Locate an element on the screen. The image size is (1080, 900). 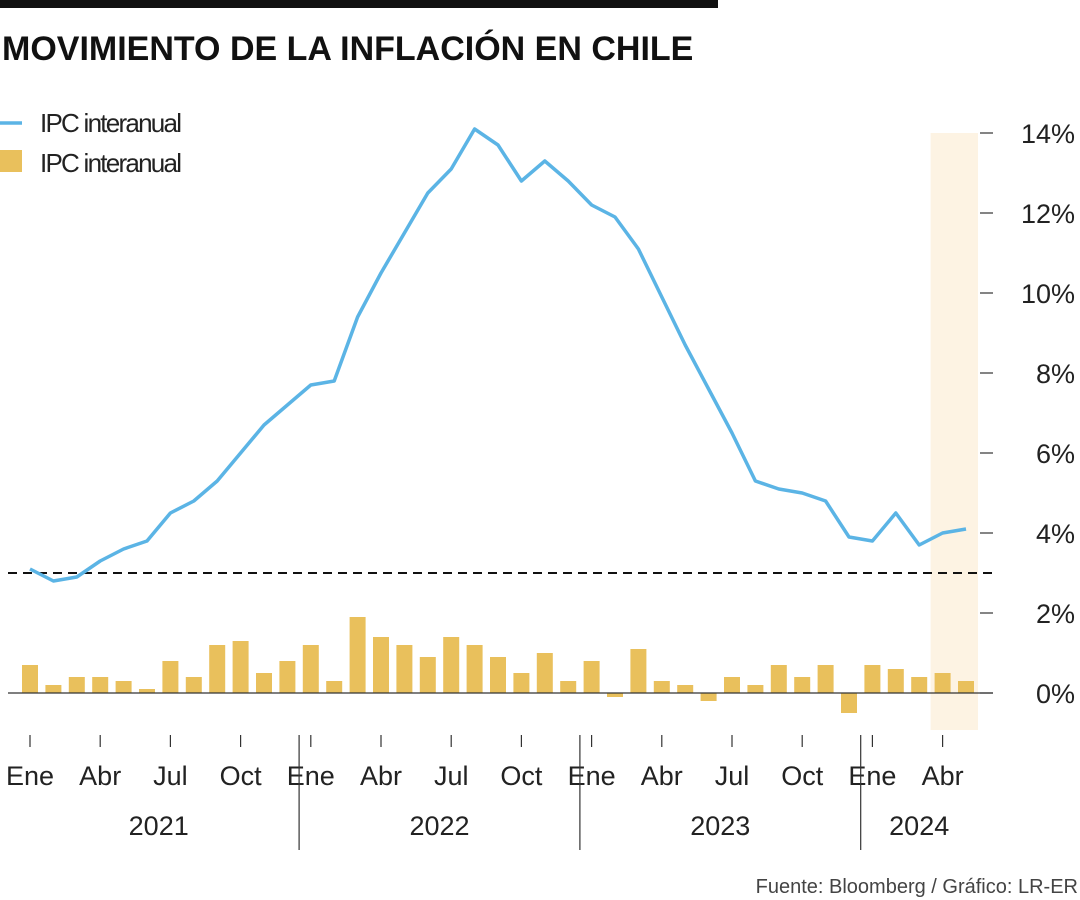
legend-label-line: IPC interanual is located at coordinates (111, 123).